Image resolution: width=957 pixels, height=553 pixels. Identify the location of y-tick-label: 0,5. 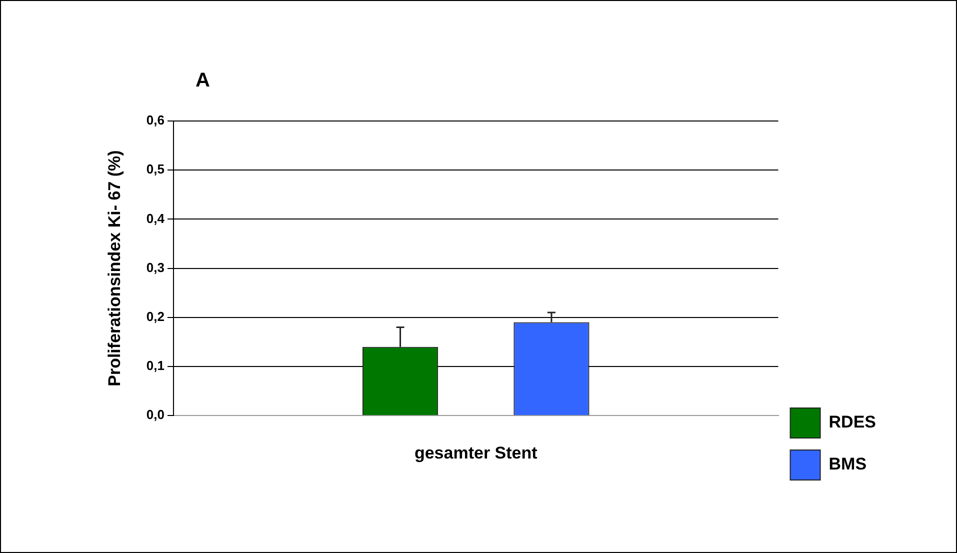
(155, 169).